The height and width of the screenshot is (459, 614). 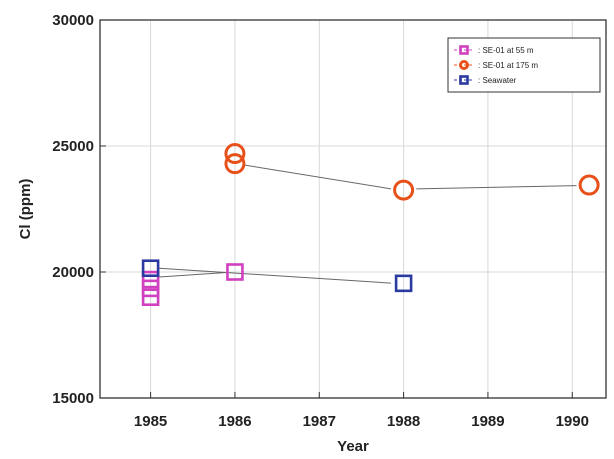 What do you see at coordinates (234, 421) in the screenshot?
I see `x-tick-label: 1986` at bounding box center [234, 421].